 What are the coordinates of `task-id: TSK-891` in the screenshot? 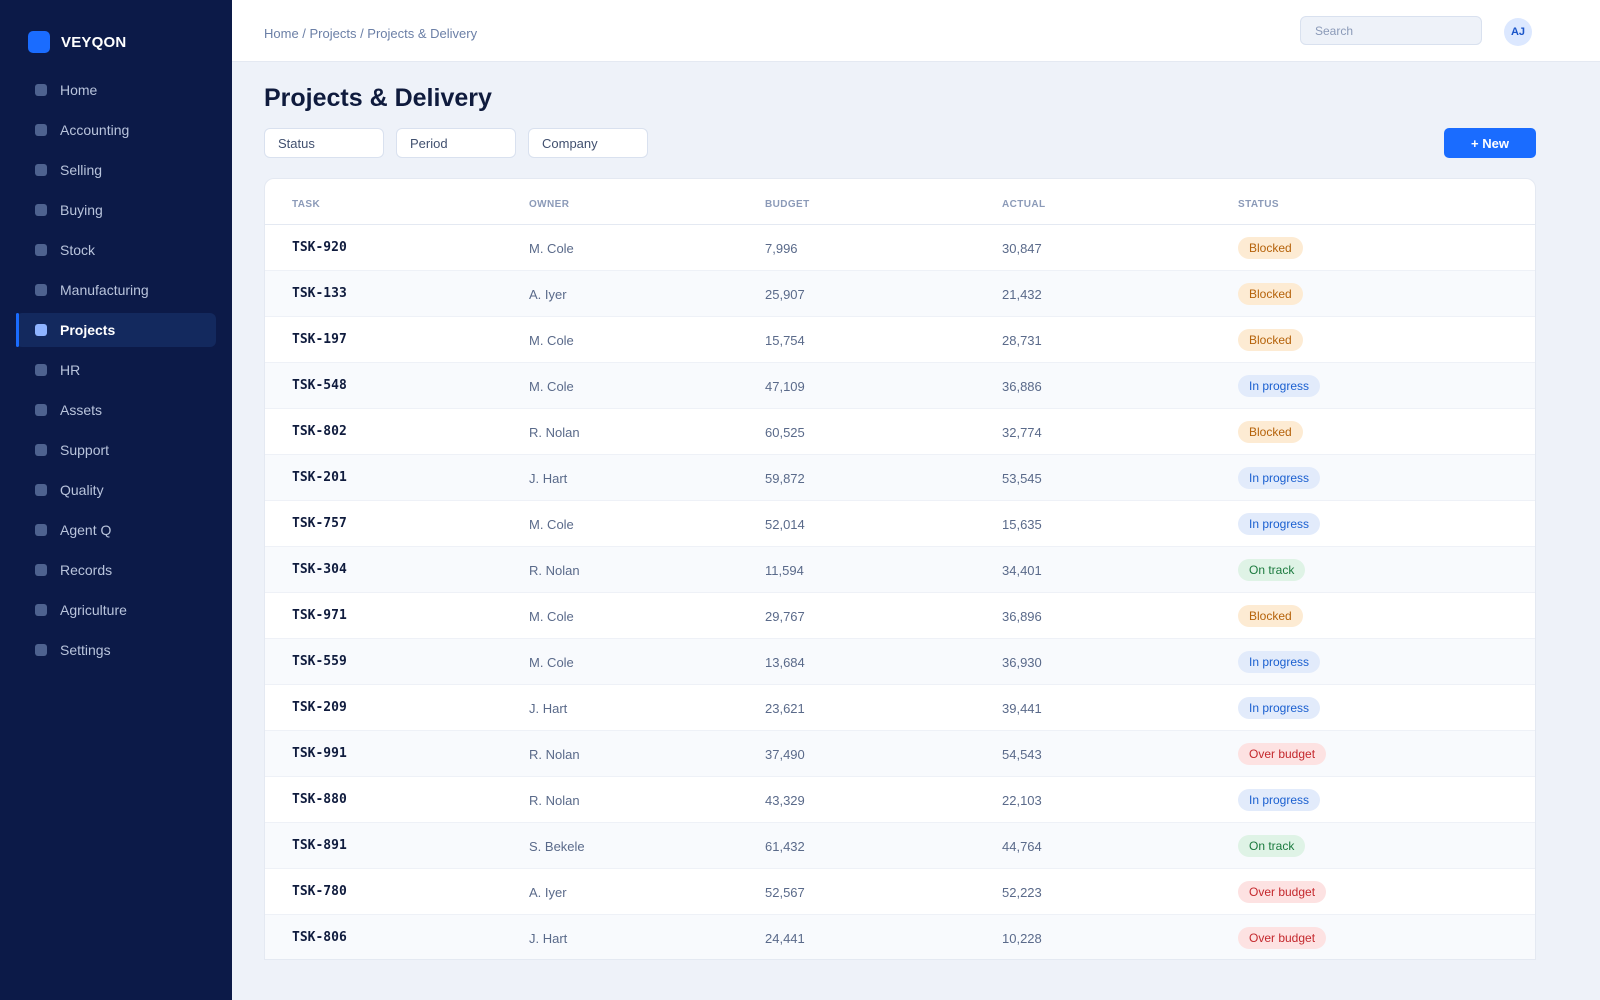 It's located at (319, 845).